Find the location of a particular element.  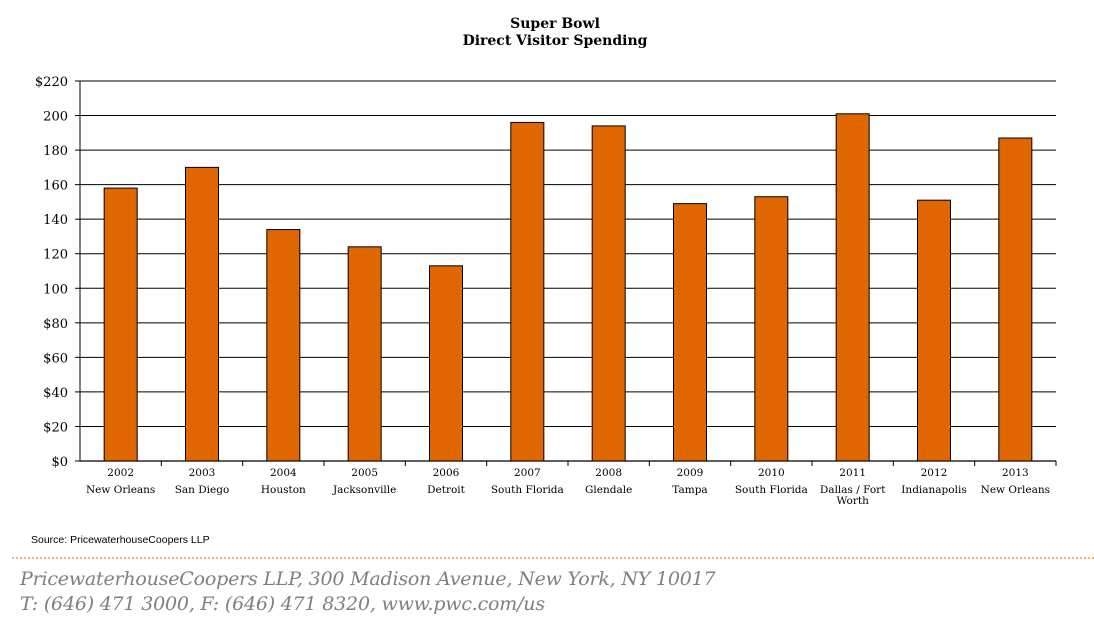

y-tick-label: $60 is located at coordinates (55, 358).